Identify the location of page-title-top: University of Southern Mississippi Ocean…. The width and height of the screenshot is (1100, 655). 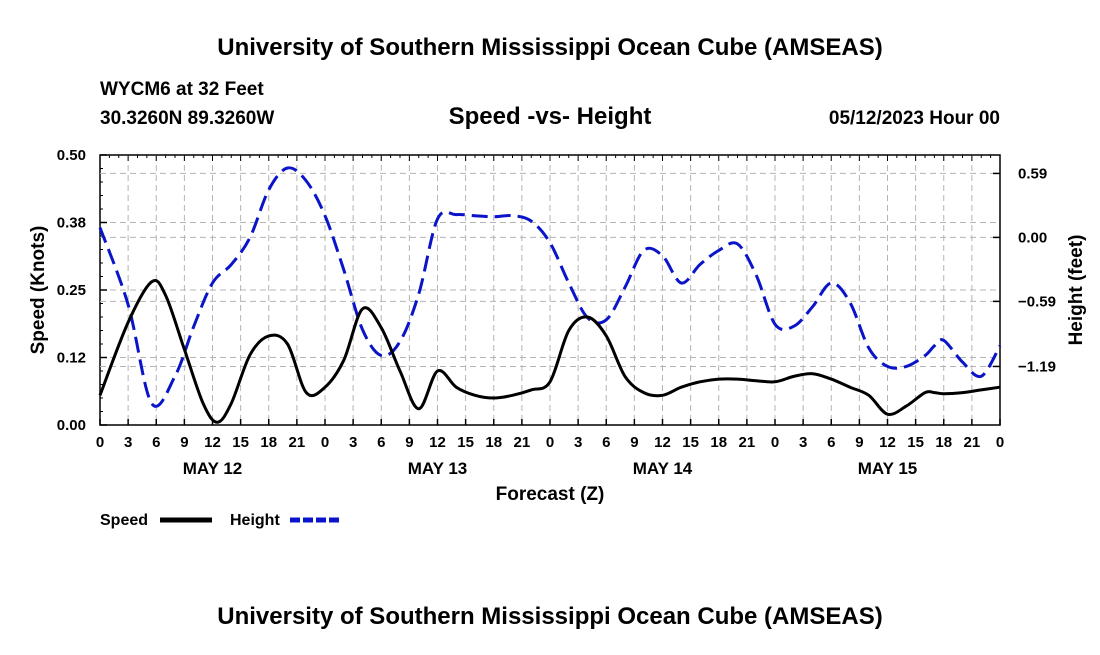
(549, 47).